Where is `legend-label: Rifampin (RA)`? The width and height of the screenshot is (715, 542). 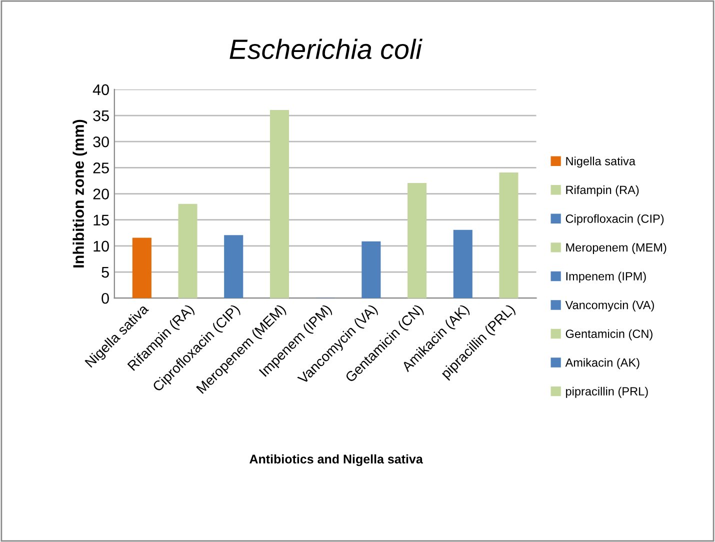
legend-label: Rifampin (RA) is located at coordinates (602, 190).